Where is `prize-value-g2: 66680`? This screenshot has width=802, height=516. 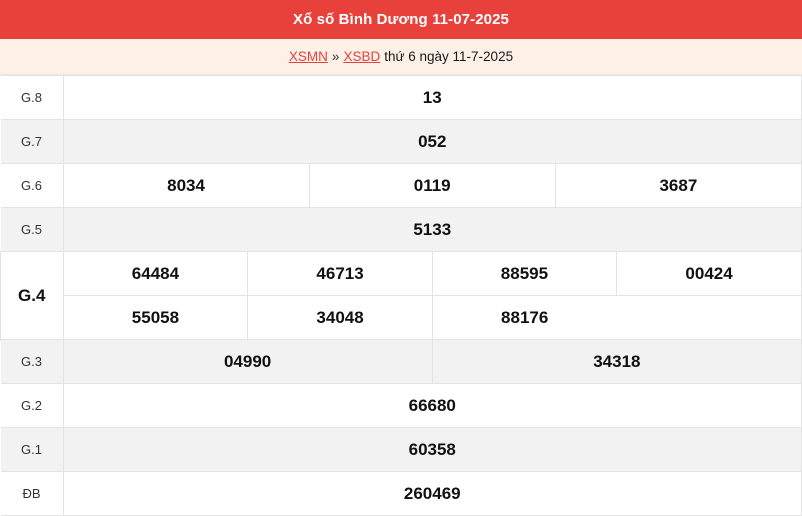
prize-value-g2: 66680 is located at coordinates (432, 405).